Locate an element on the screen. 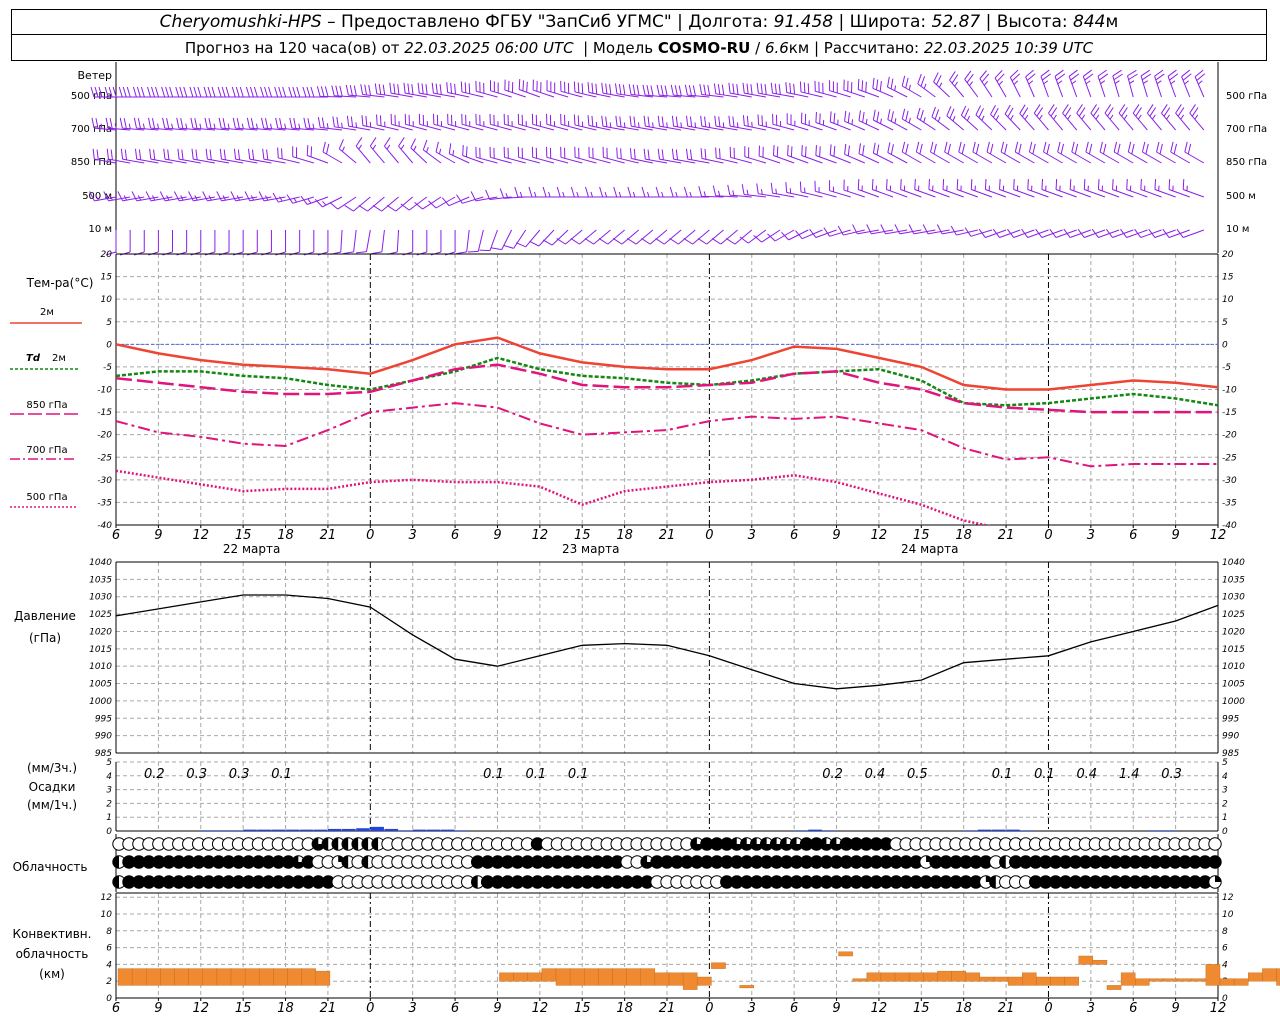 Image resolution: width=1280 pixels, height=1024 pixels. lat-label: Широта: is located at coordinates (888, 22).